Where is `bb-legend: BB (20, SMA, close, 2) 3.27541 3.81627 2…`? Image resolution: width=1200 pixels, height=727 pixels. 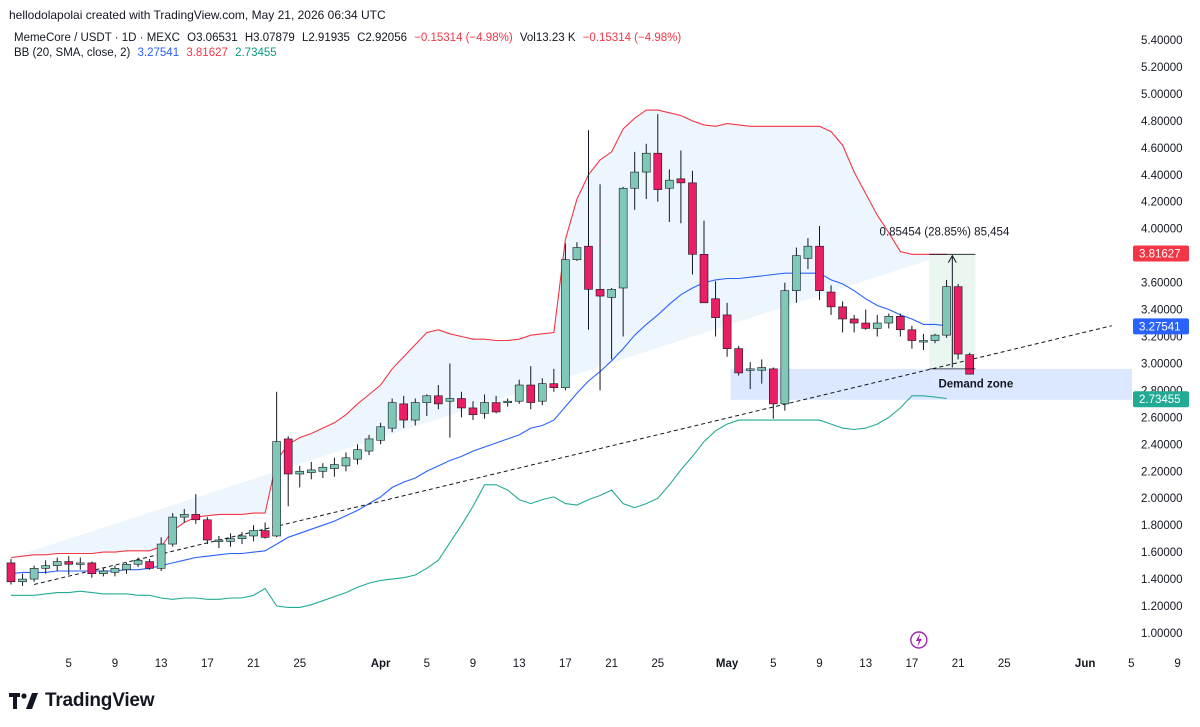 bb-legend: BB (20, SMA, close, 2) 3.27541 3.81627 2… is located at coordinates (147, 53).